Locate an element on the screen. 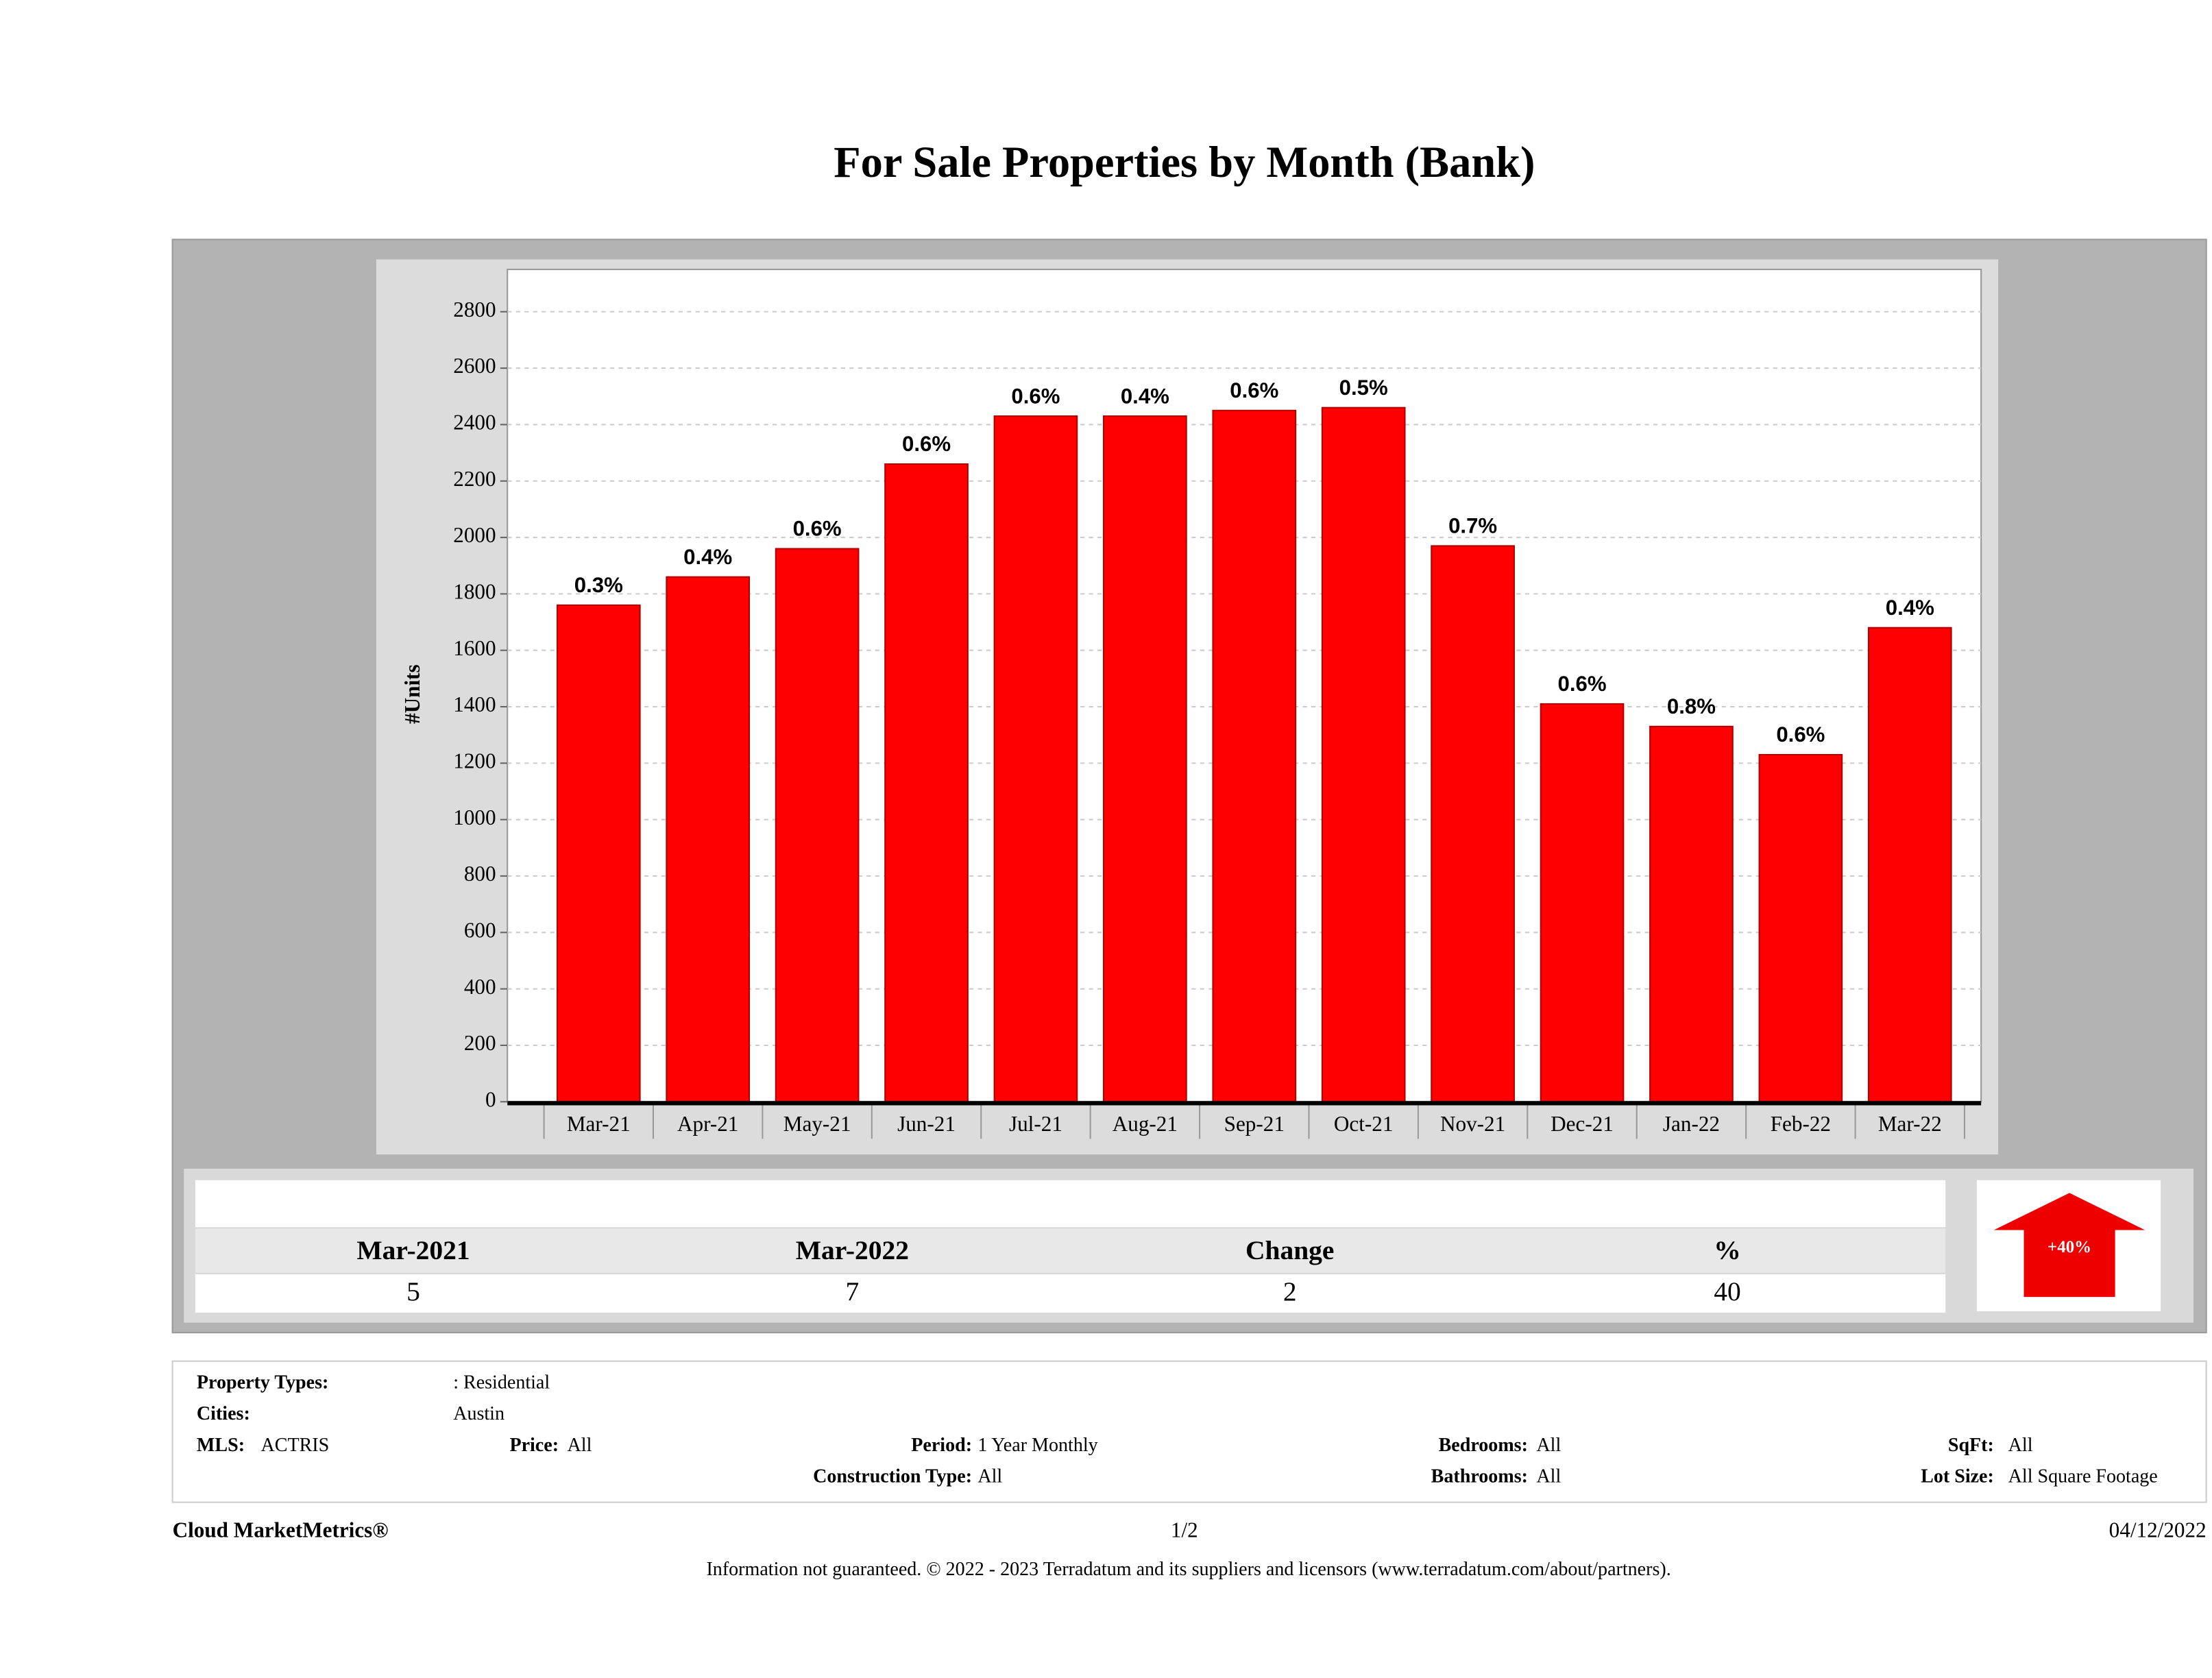 This screenshot has height=1678, width=2212. x-tick-label: Nov-21 is located at coordinates (1472, 1124).